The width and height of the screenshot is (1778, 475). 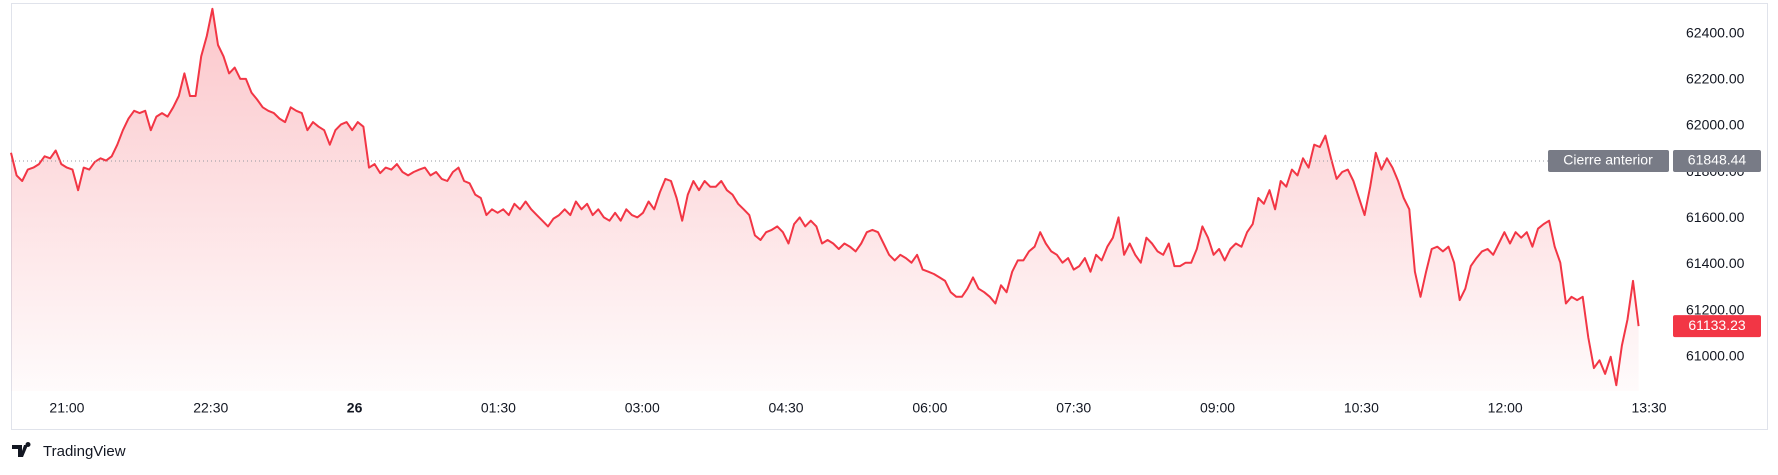 I want to click on x-tick-label: 09:00, so click(x=1217, y=408).